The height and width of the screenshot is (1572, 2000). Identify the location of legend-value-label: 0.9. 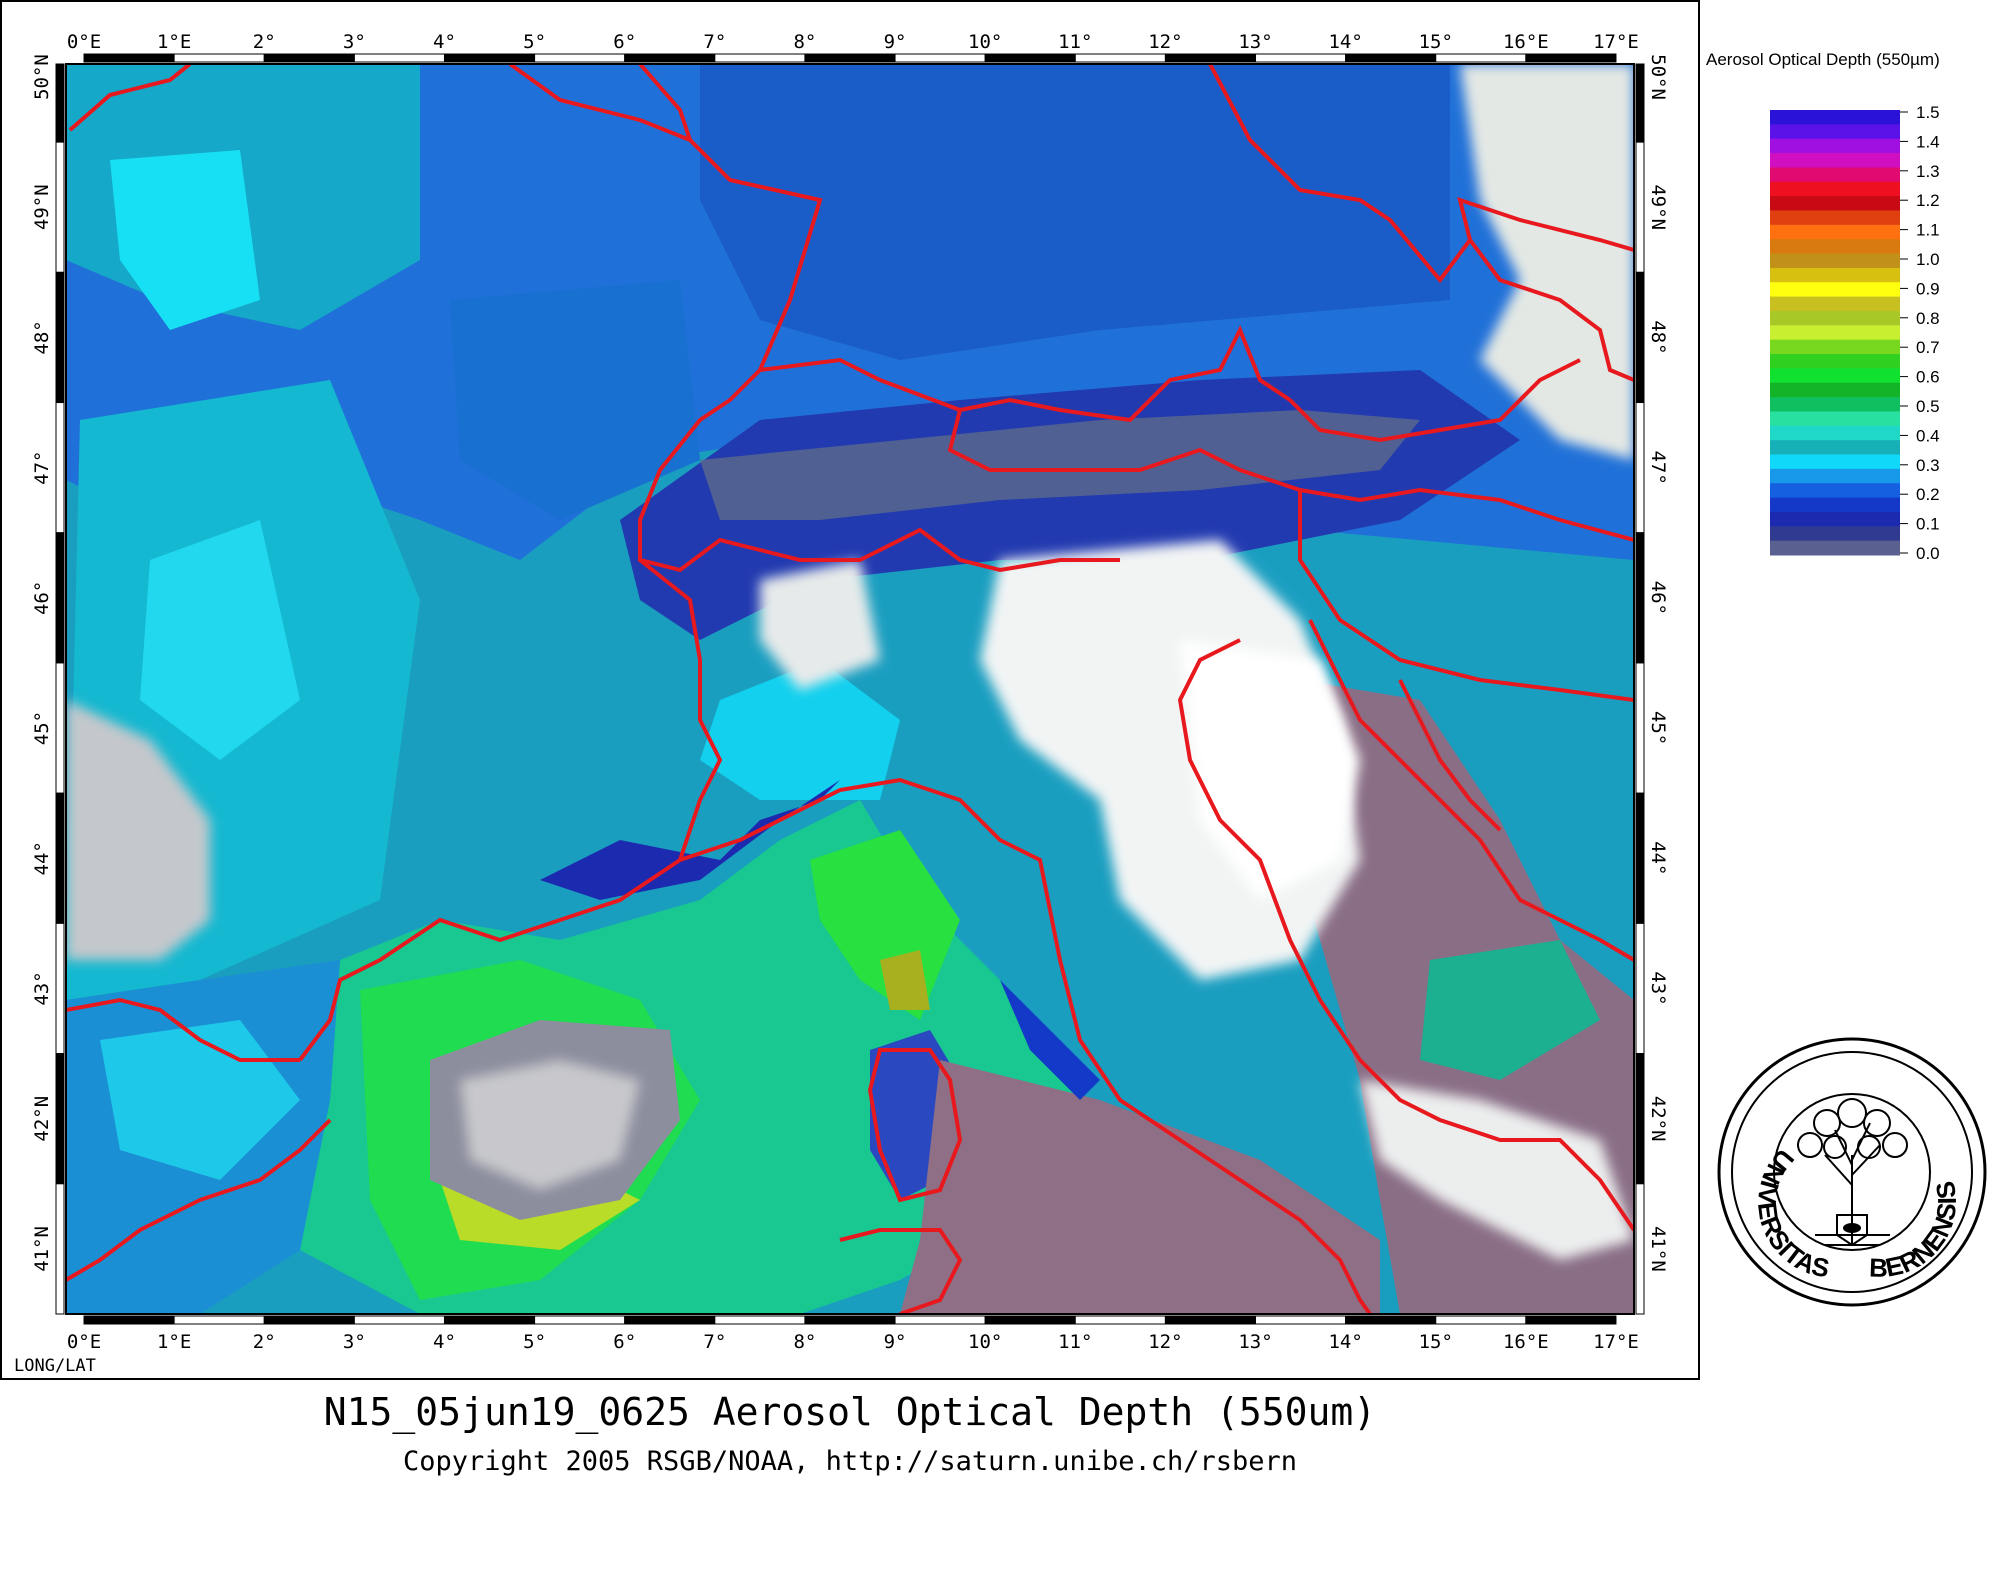
(1928, 288).